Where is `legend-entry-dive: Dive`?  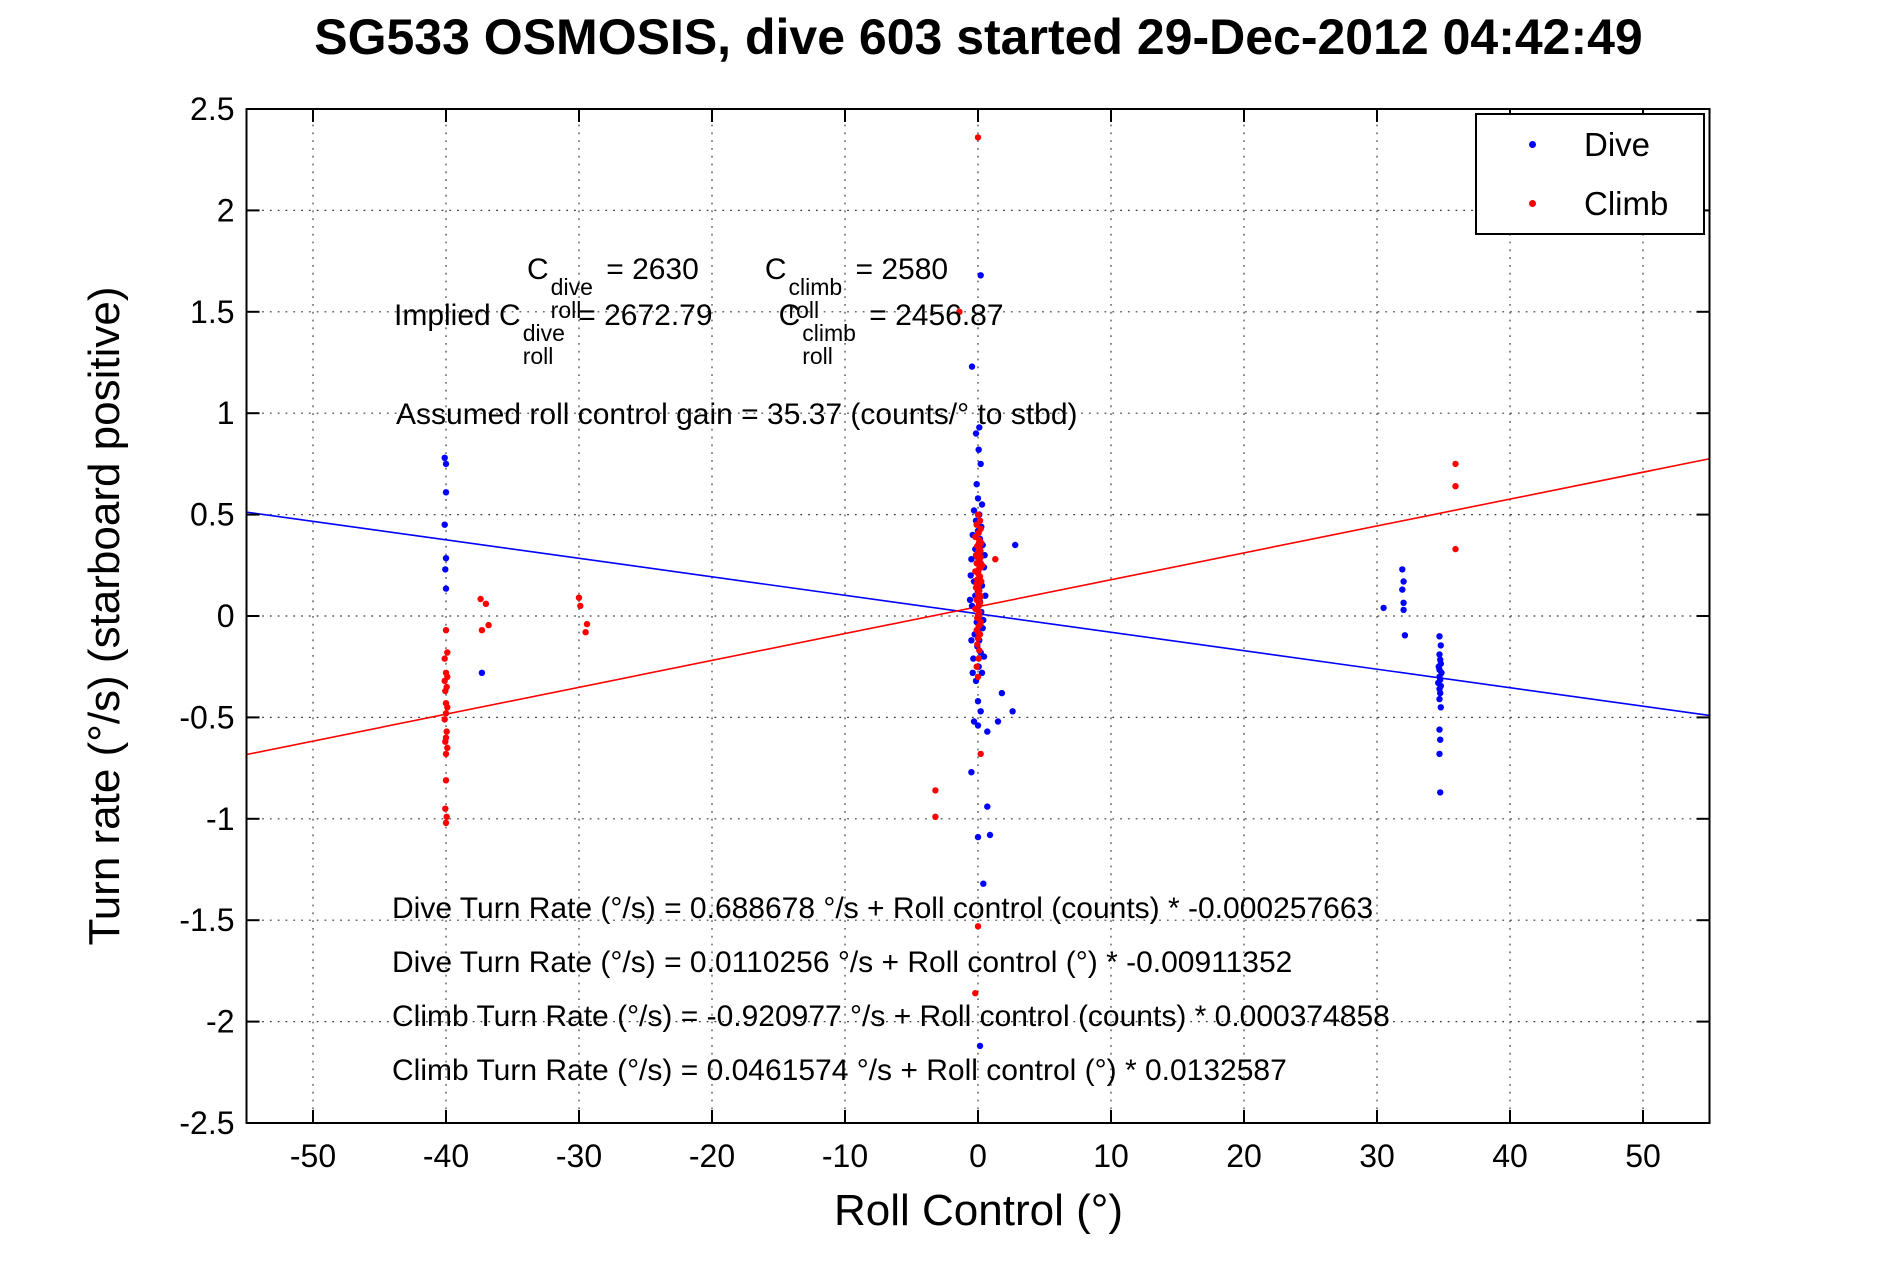
legend-entry-dive: Dive is located at coordinates (1590, 145).